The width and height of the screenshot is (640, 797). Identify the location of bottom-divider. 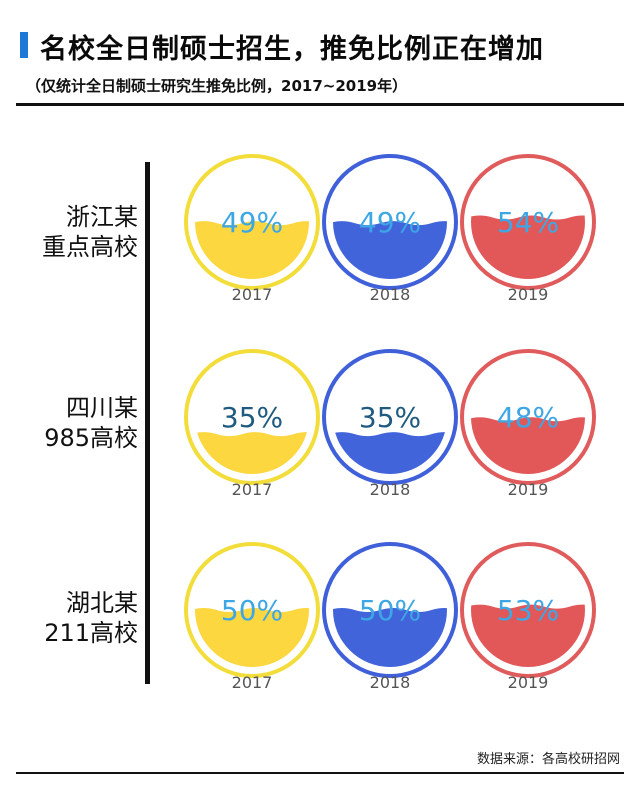
(320, 773).